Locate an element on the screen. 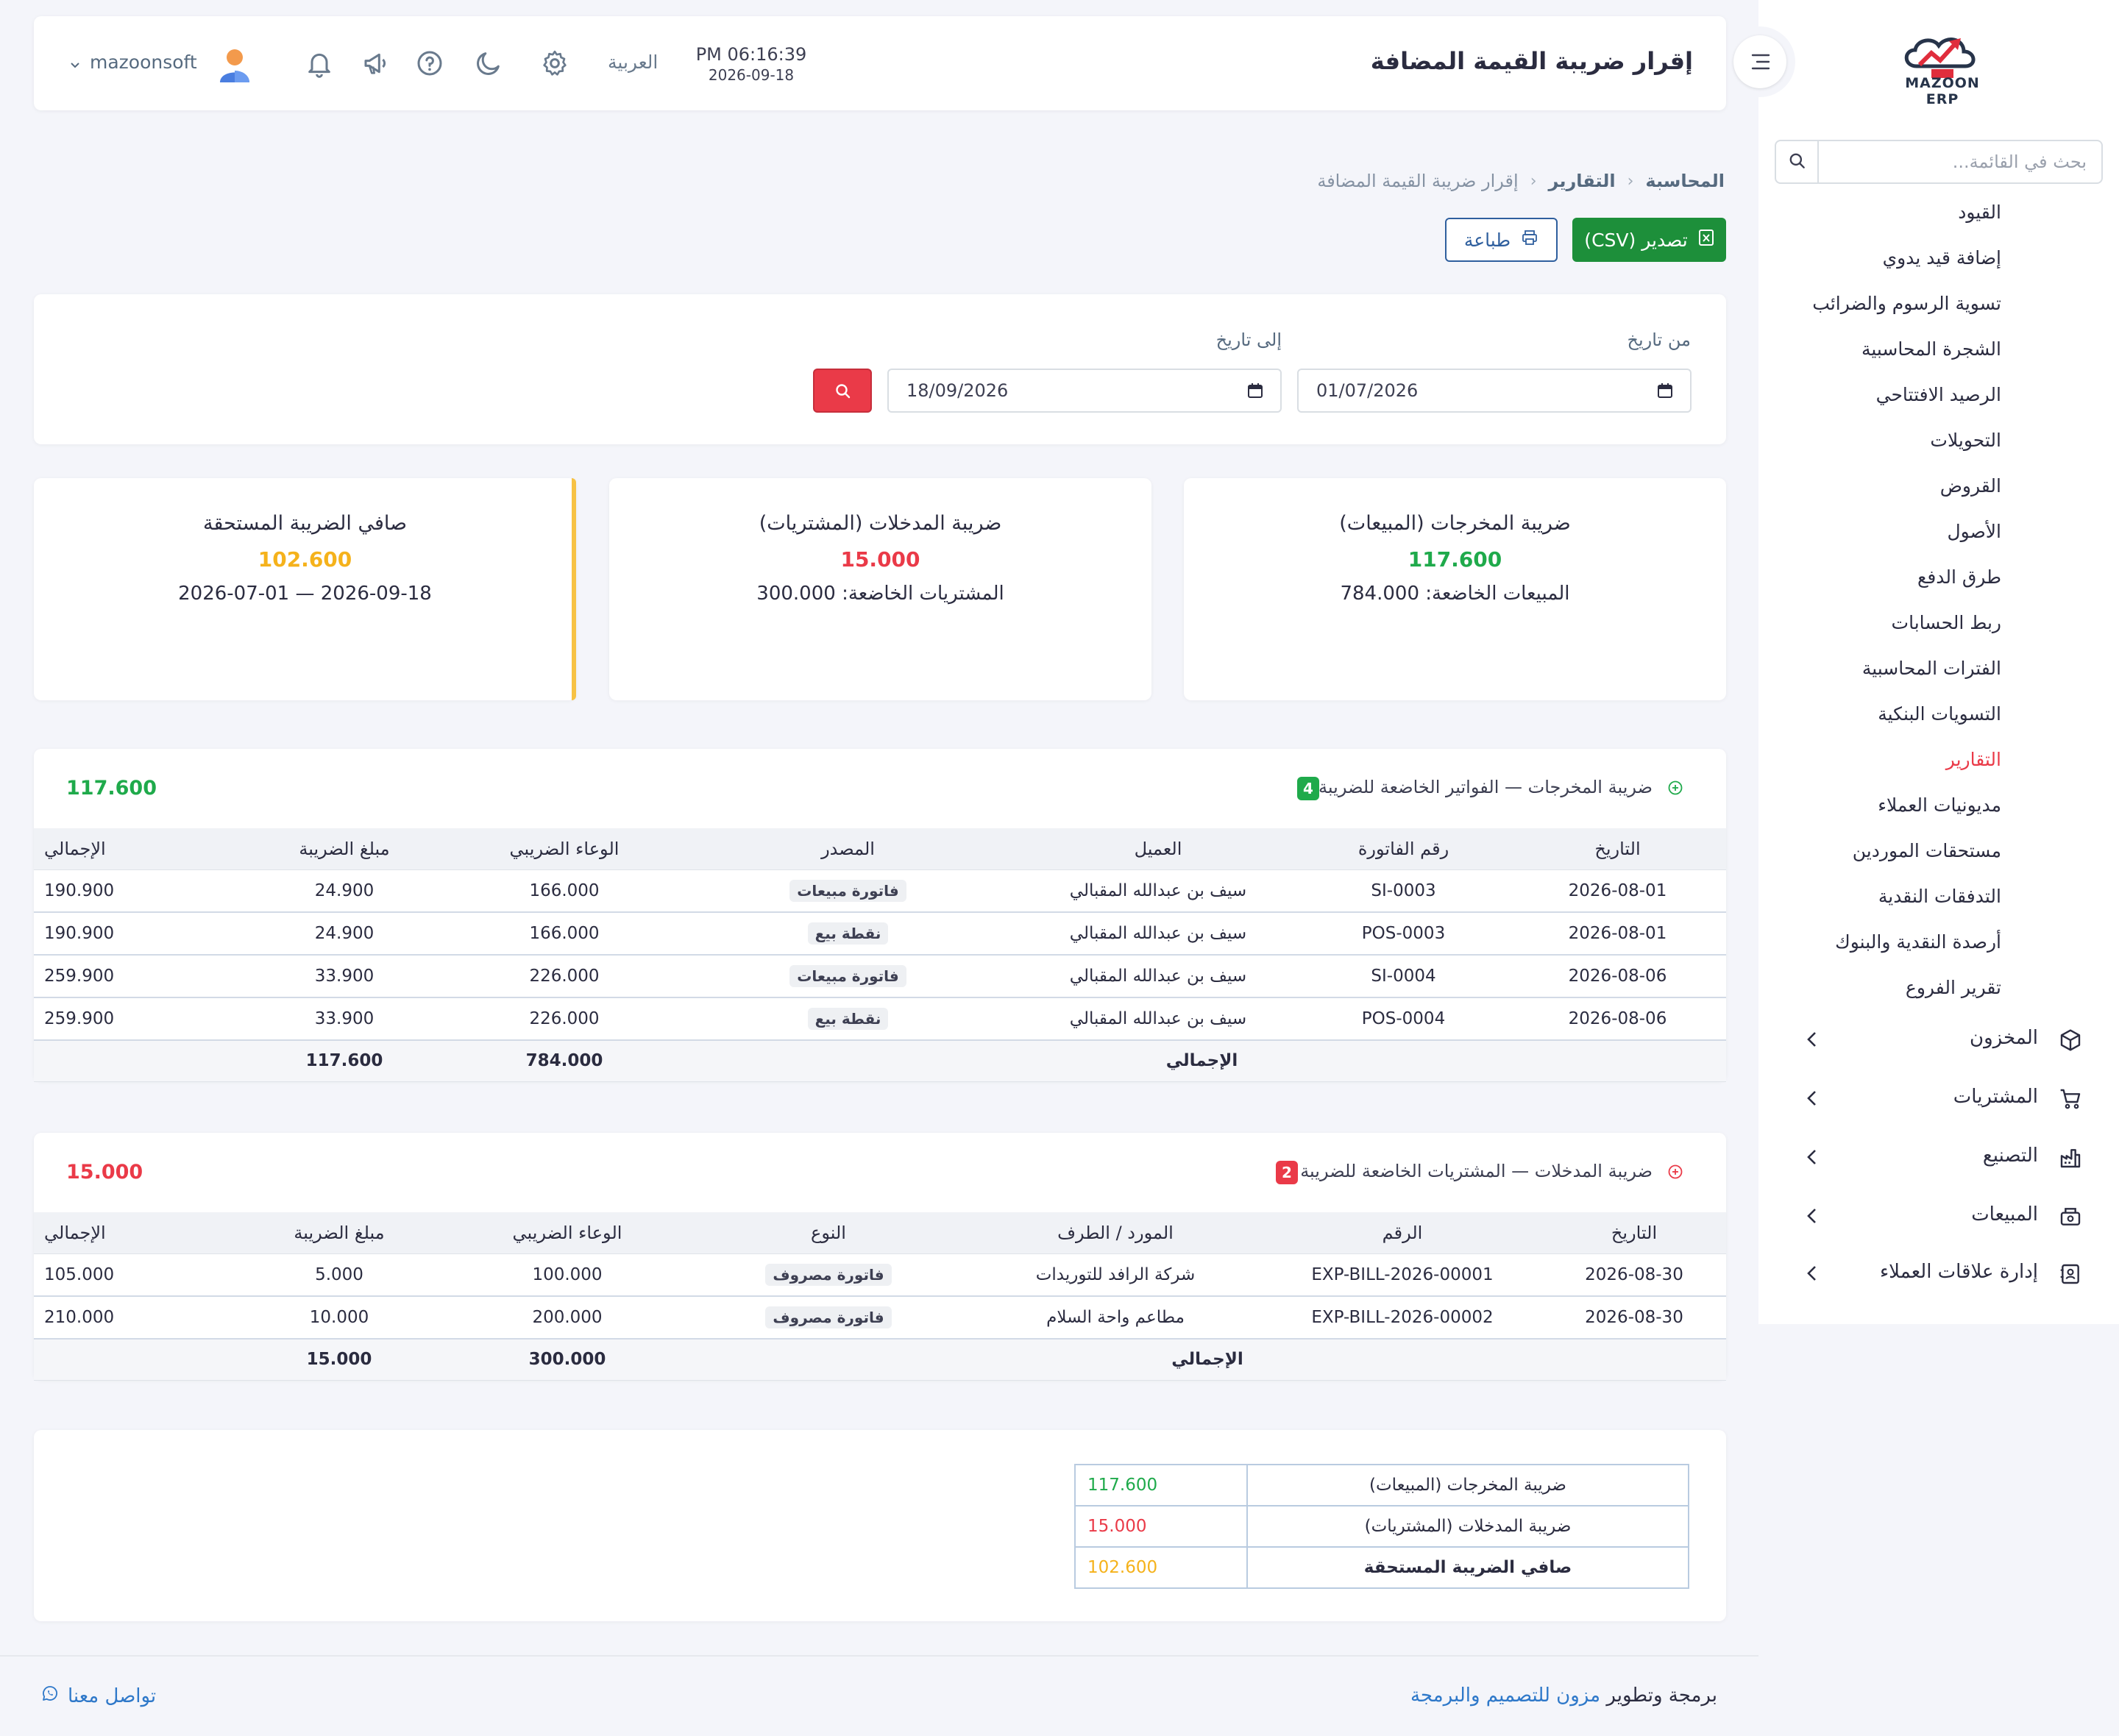 The image size is (2119, 1736). cell-number: POS-0003 is located at coordinates (1403, 934).